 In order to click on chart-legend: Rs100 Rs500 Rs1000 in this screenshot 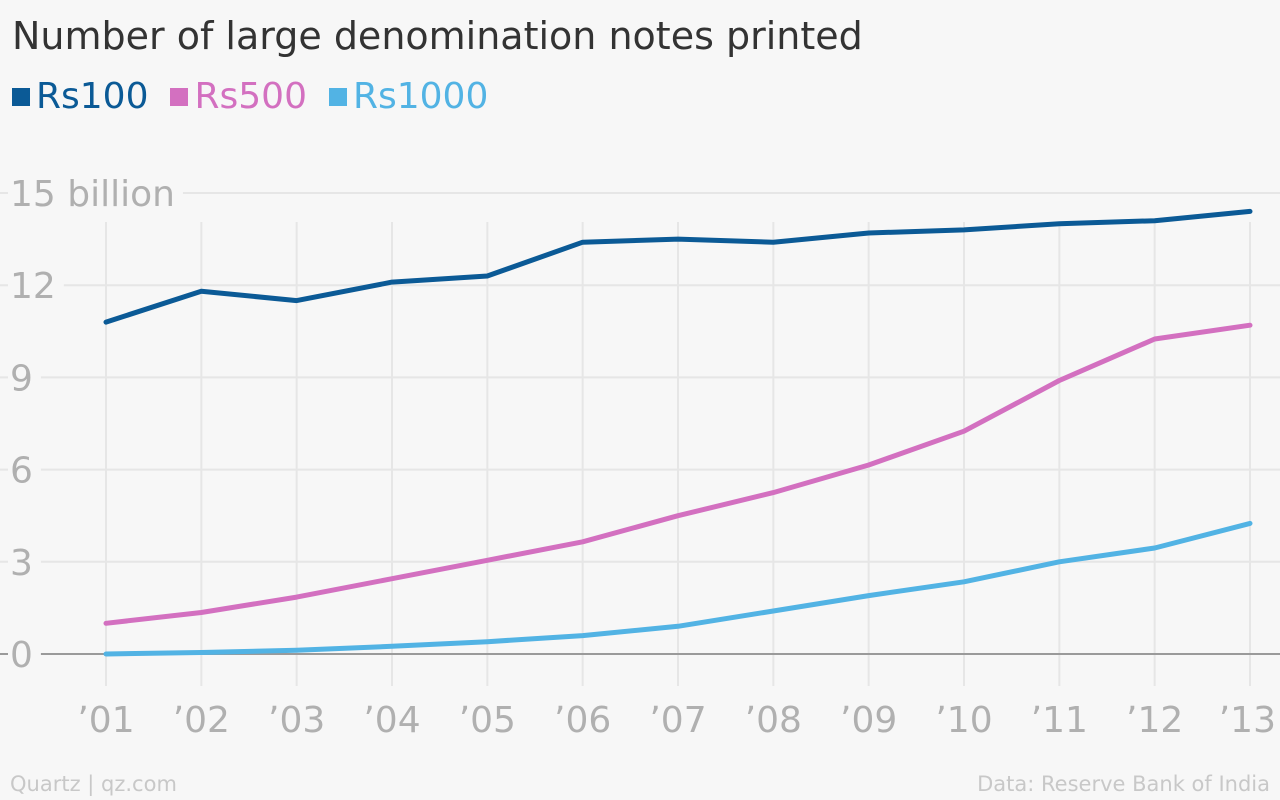, I will do `click(261, 96)`.